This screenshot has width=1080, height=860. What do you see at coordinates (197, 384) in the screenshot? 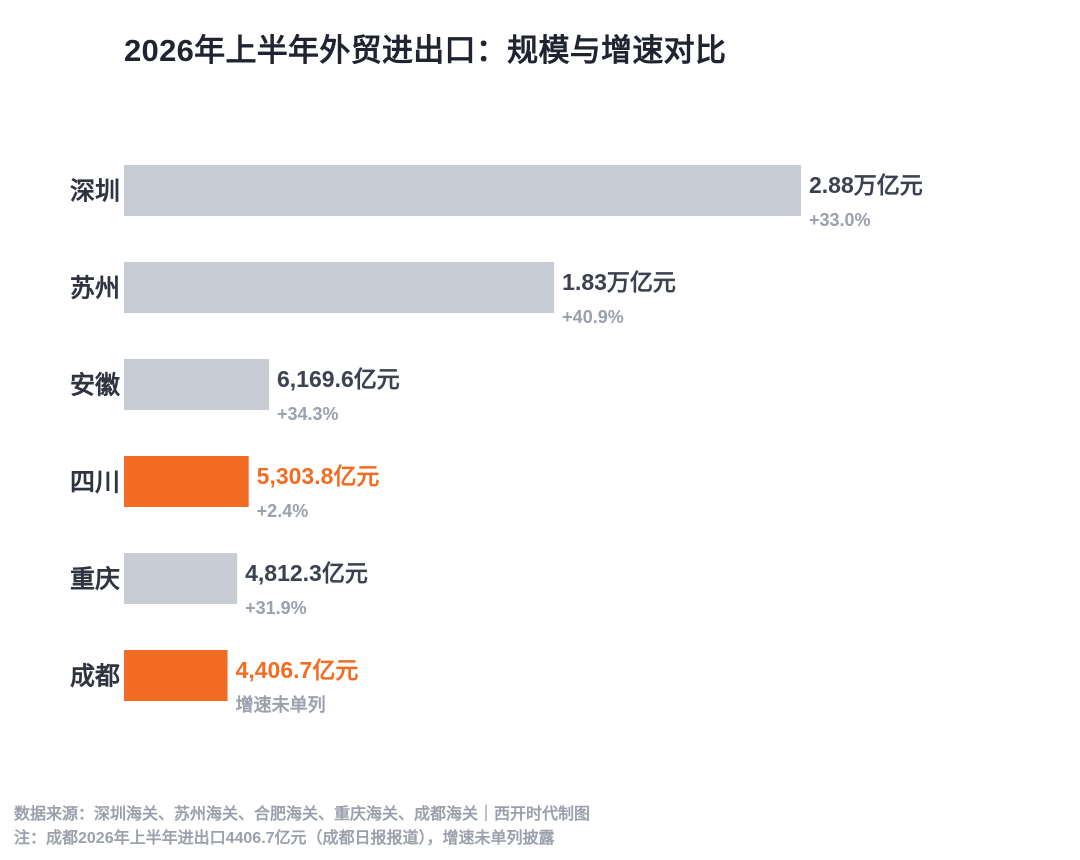
I see `bar-安徽` at bounding box center [197, 384].